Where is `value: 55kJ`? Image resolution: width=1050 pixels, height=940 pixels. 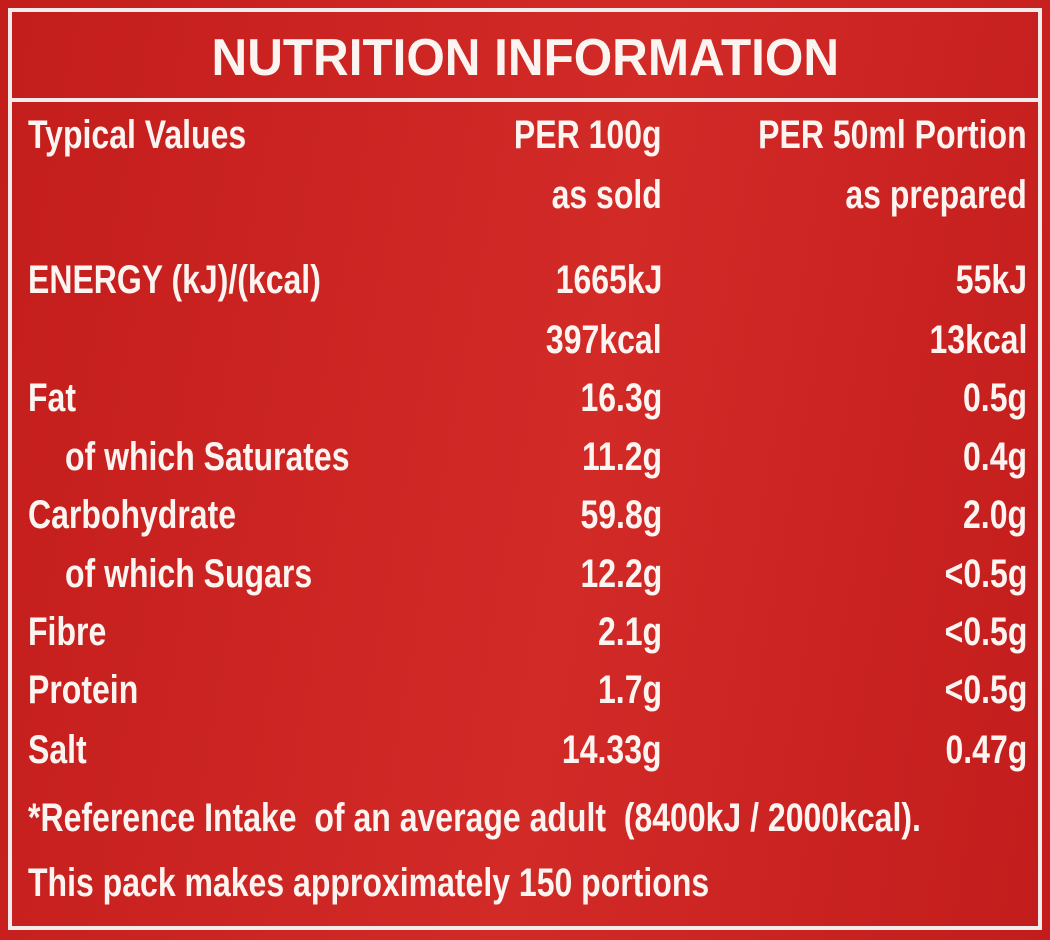
value: 55kJ is located at coordinates (982, 280).